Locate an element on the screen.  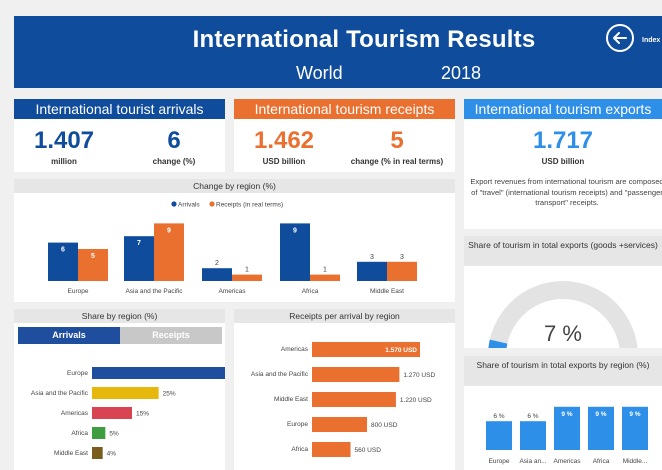
region-label: World is located at coordinates (319, 73).